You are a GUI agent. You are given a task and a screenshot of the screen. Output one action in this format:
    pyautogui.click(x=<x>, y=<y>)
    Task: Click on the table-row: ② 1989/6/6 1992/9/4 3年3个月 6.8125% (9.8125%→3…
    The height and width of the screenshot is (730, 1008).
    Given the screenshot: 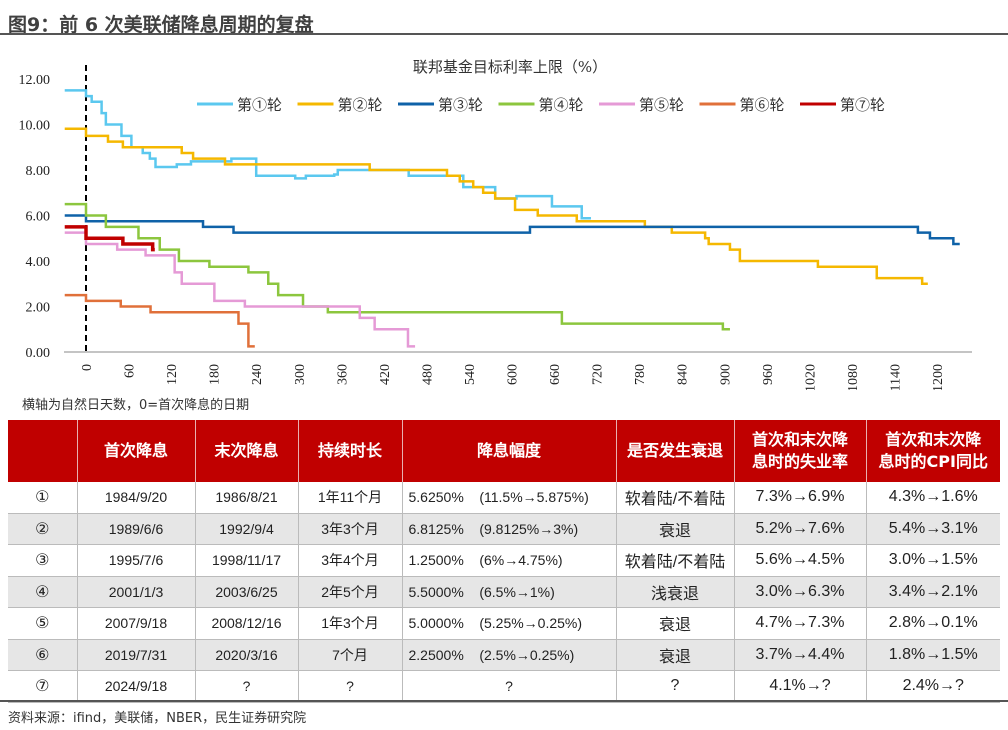 What is the action you would take?
    pyautogui.click(x=504, y=529)
    